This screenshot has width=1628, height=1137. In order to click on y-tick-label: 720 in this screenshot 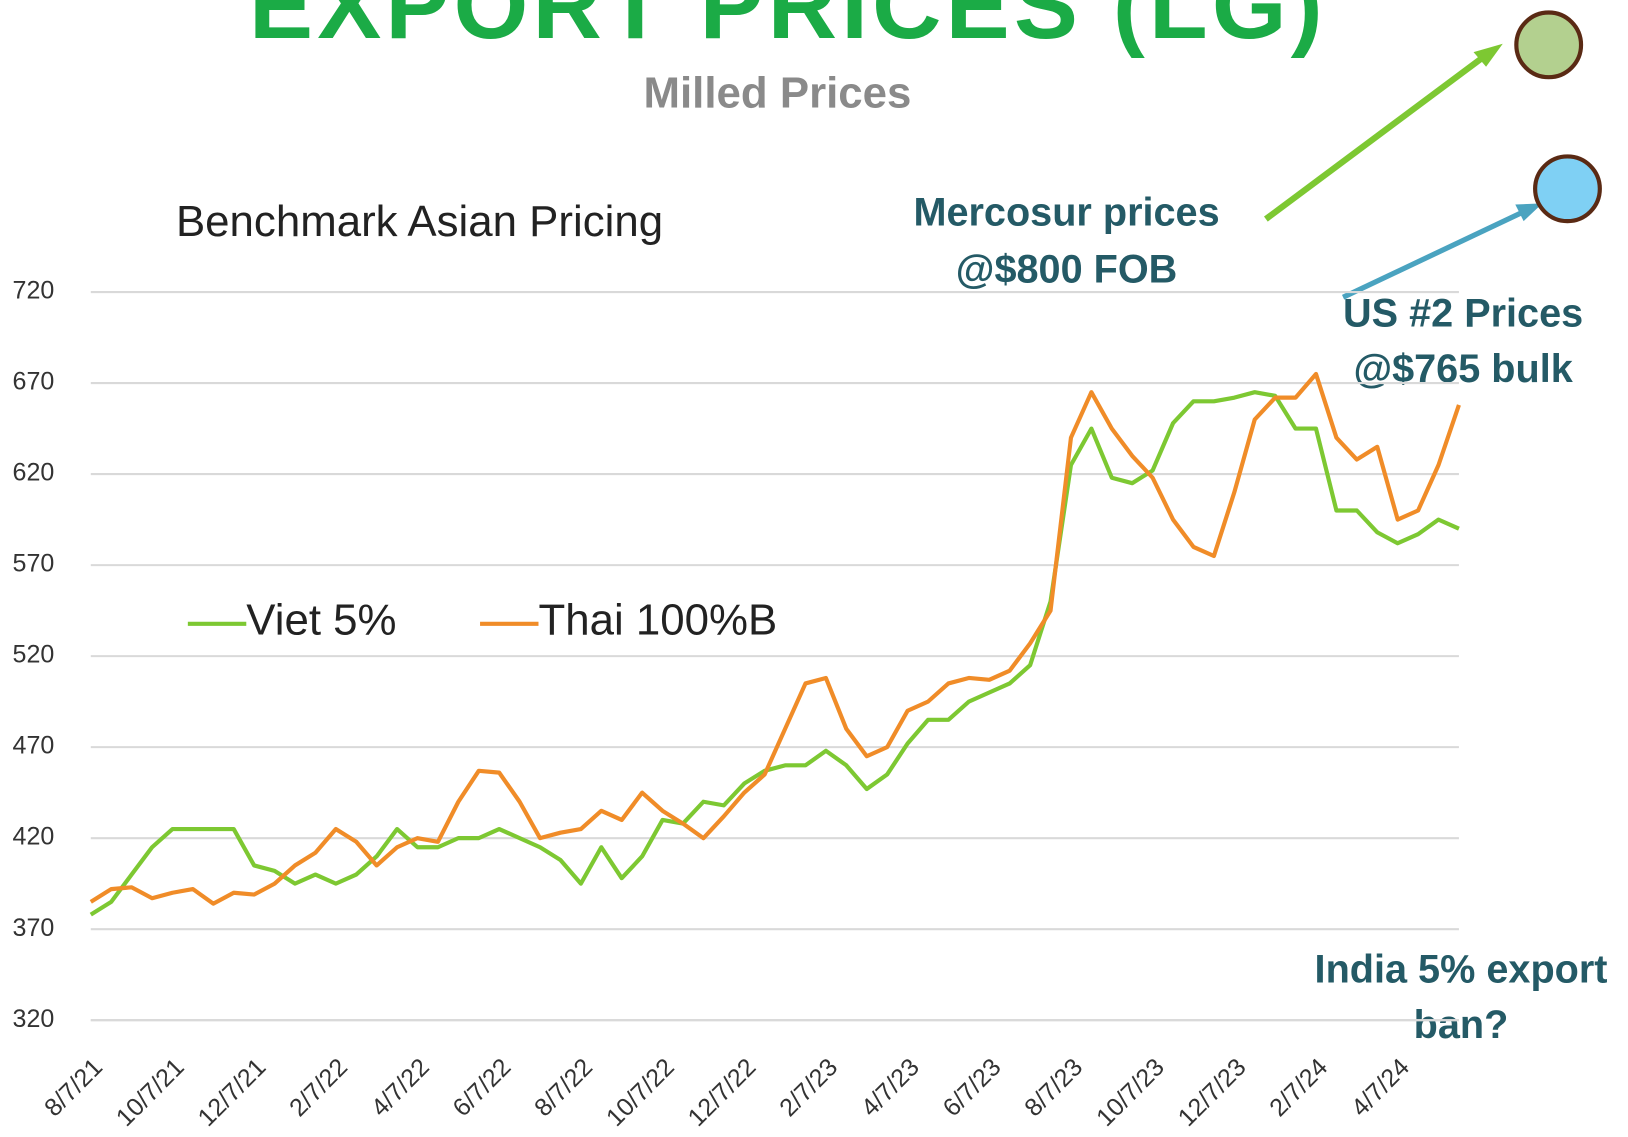, I will do `click(34, 291)`.